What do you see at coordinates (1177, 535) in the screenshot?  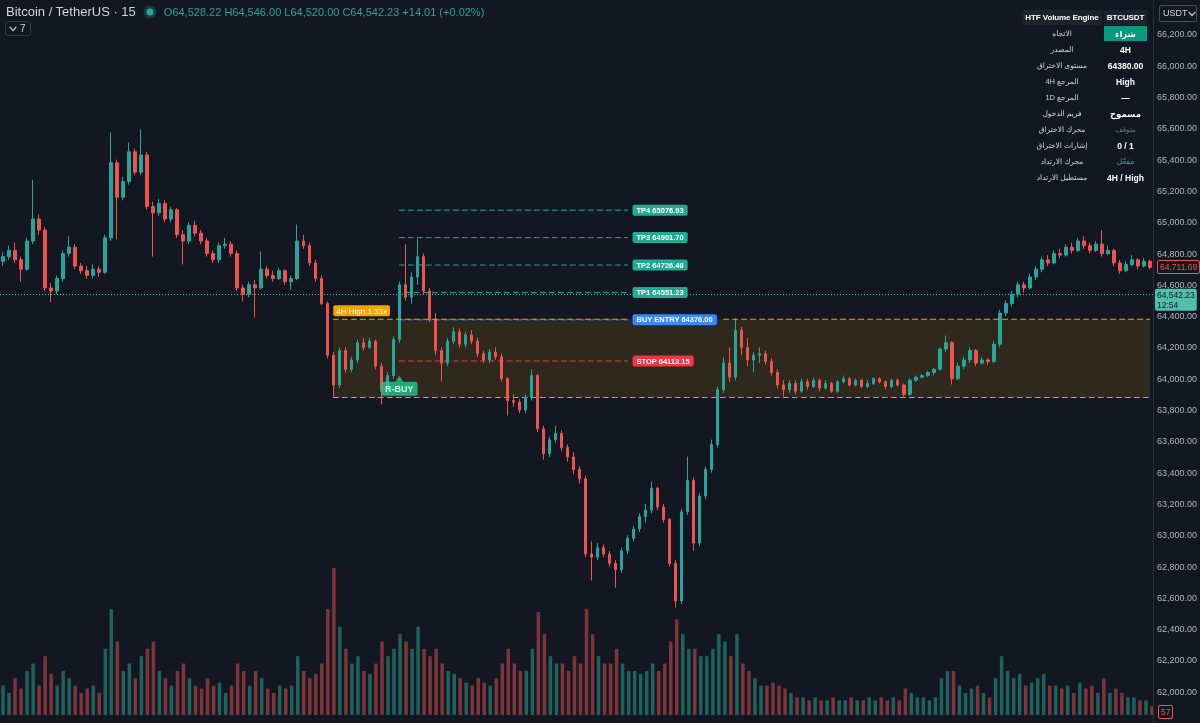 I see `y-tick-label: 63,000.00` at bounding box center [1177, 535].